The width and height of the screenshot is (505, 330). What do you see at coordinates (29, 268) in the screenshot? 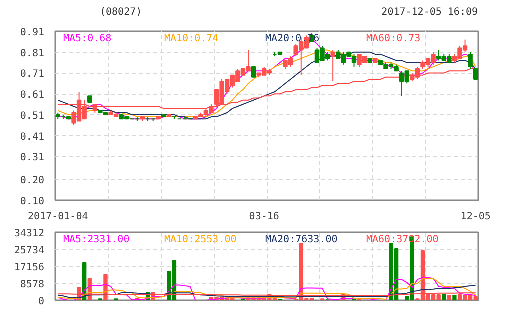
I see `y-tick-label: 17156` at bounding box center [29, 268].